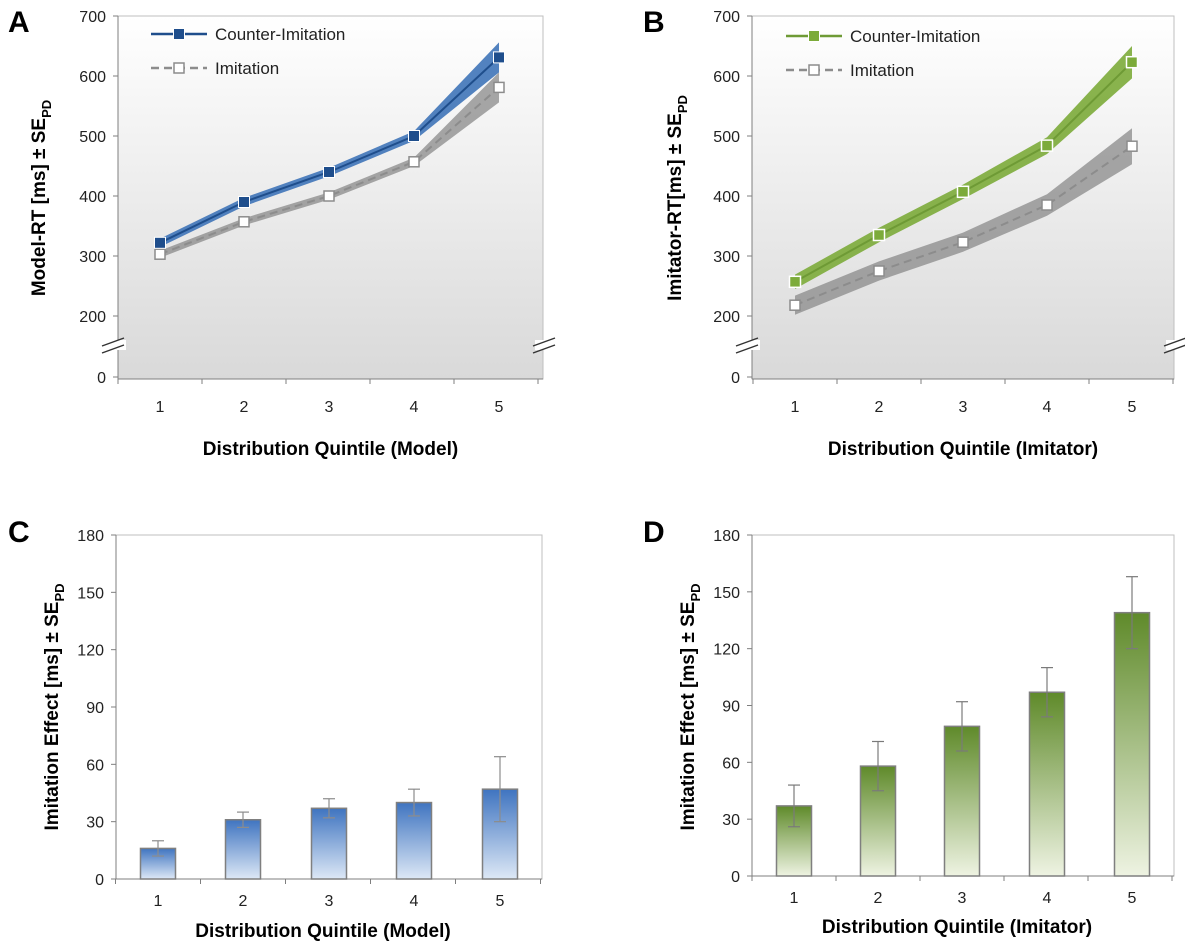  What do you see at coordinates (19, 532) in the screenshot?
I see `panel-letter: C` at bounding box center [19, 532].